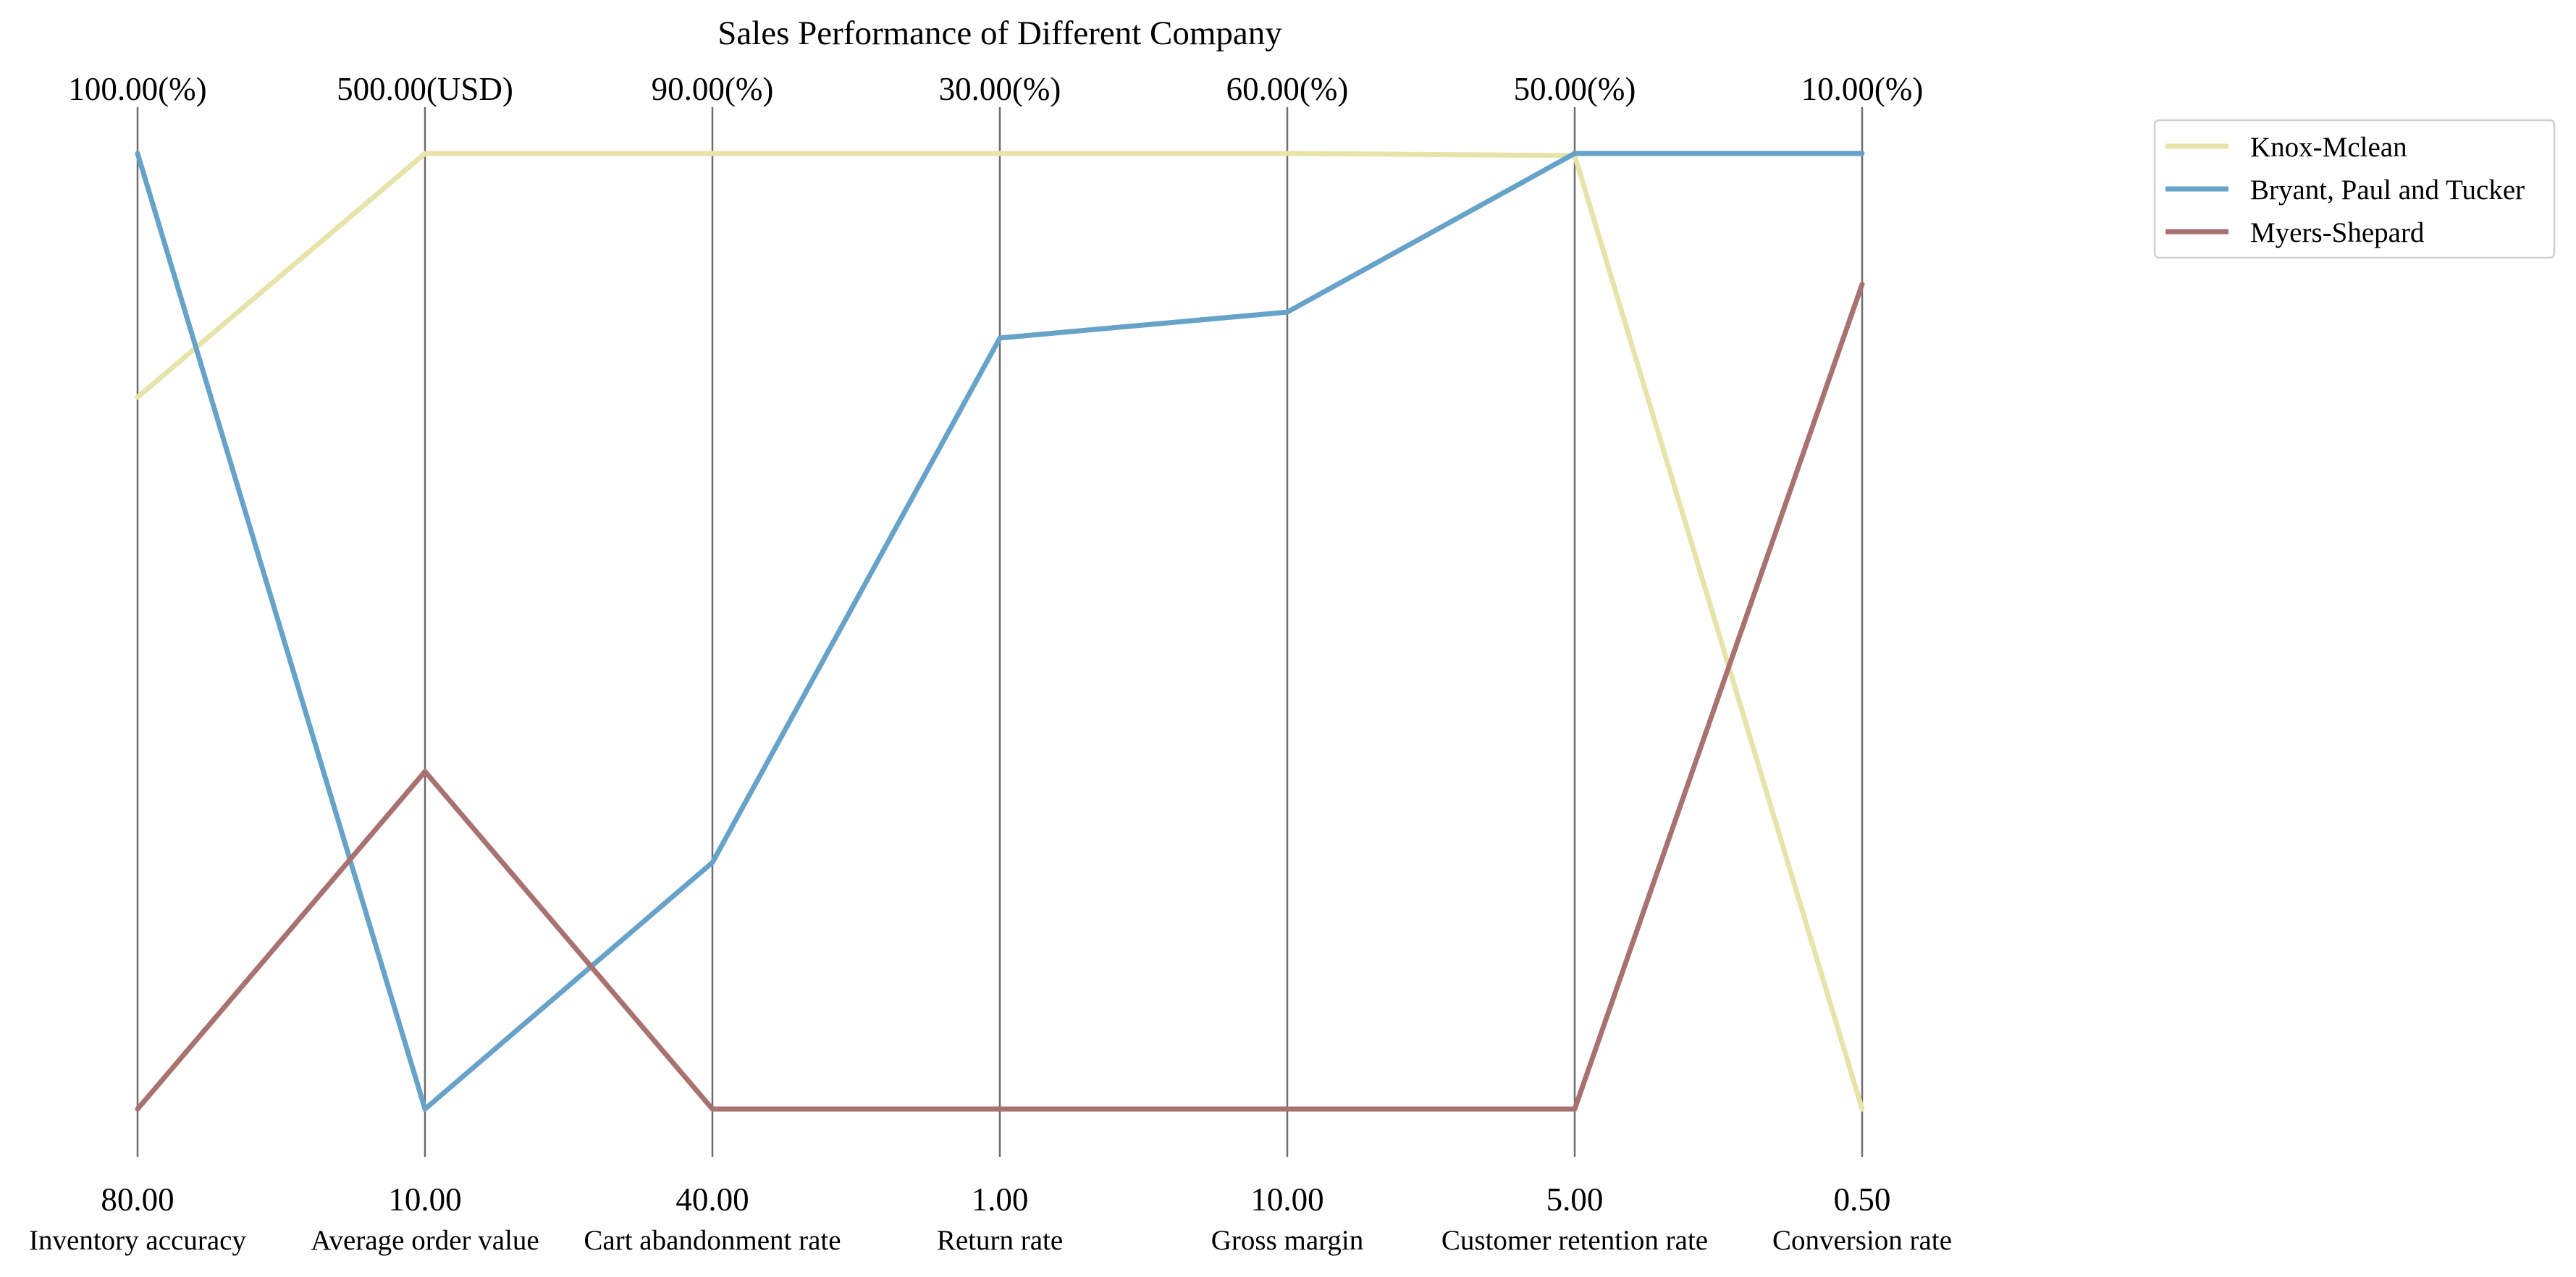 The width and height of the screenshot is (2576, 1277). Describe the element at coordinates (712, 1240) in the screenshot. I see `axis-name-cart-abandonment-rate: Cart abandonment rate` at that location.